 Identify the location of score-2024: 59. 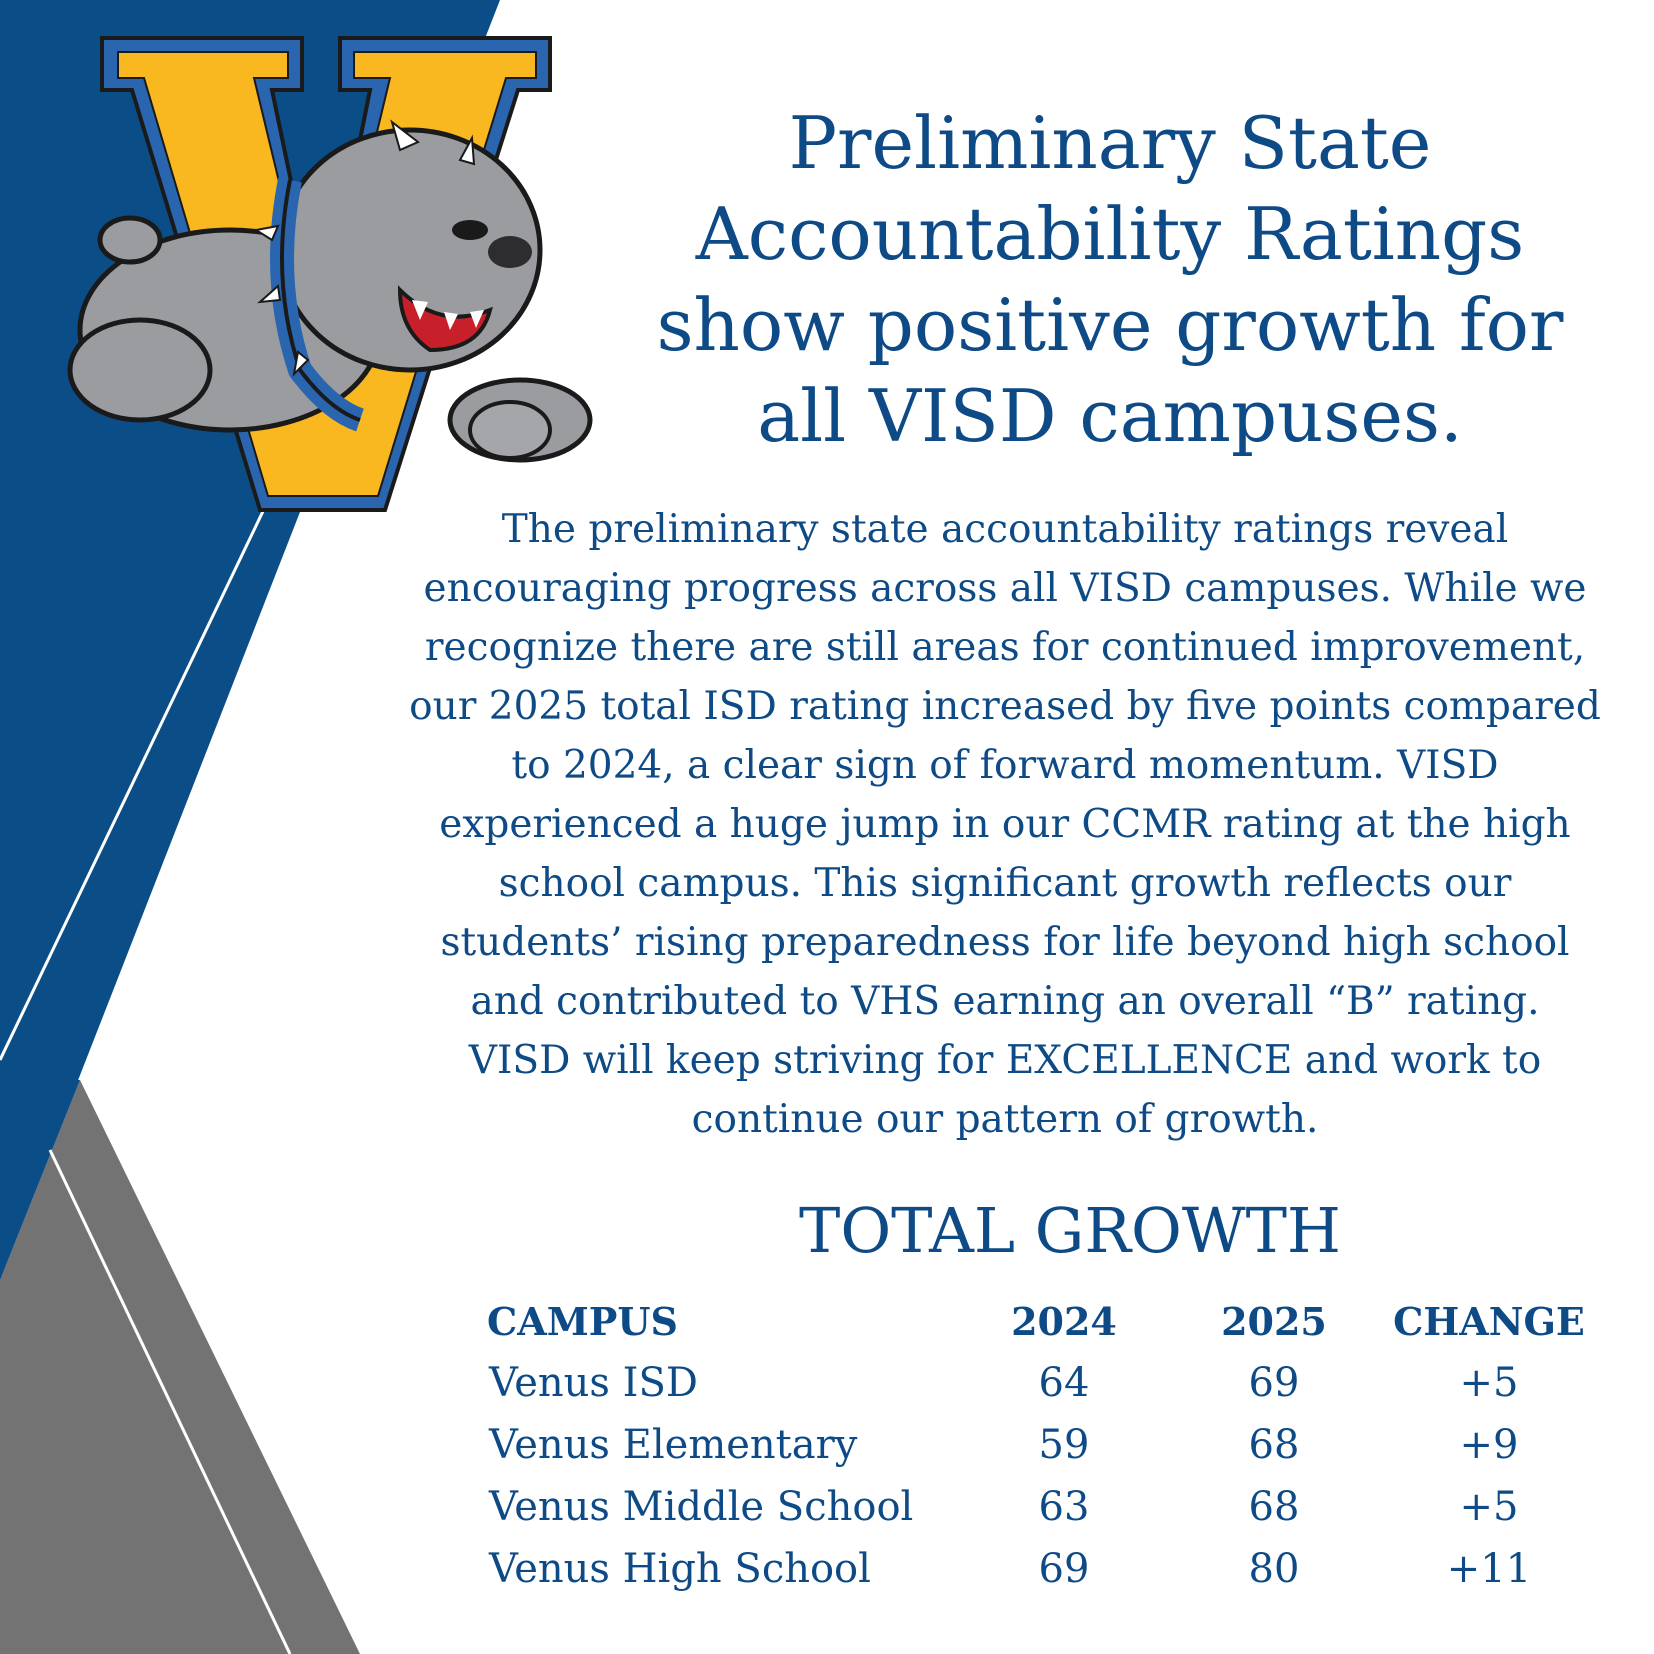
(1064, 1445).